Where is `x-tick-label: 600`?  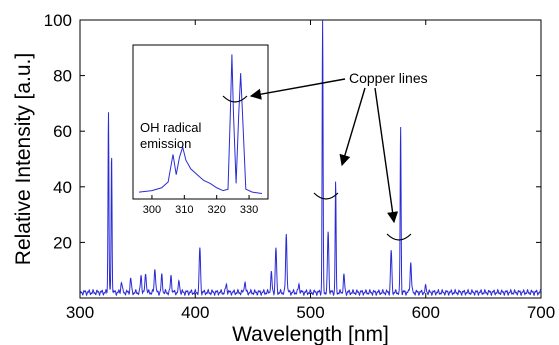 x-tick-label: 600 is located at coordinates (426, 312).